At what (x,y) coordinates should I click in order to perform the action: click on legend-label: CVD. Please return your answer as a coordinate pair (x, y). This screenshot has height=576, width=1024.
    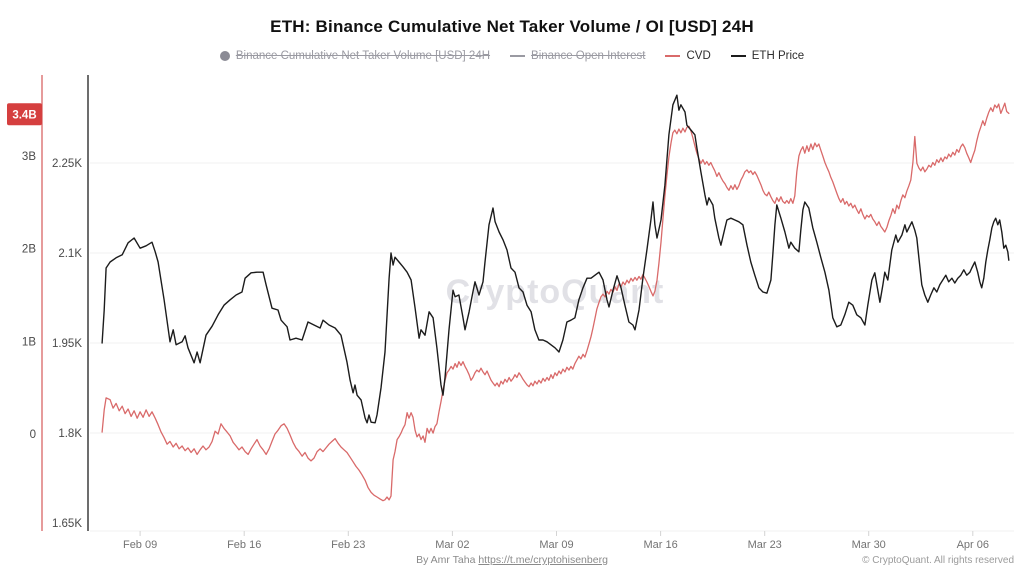
    Looking at the image, I should click on (698, 56).